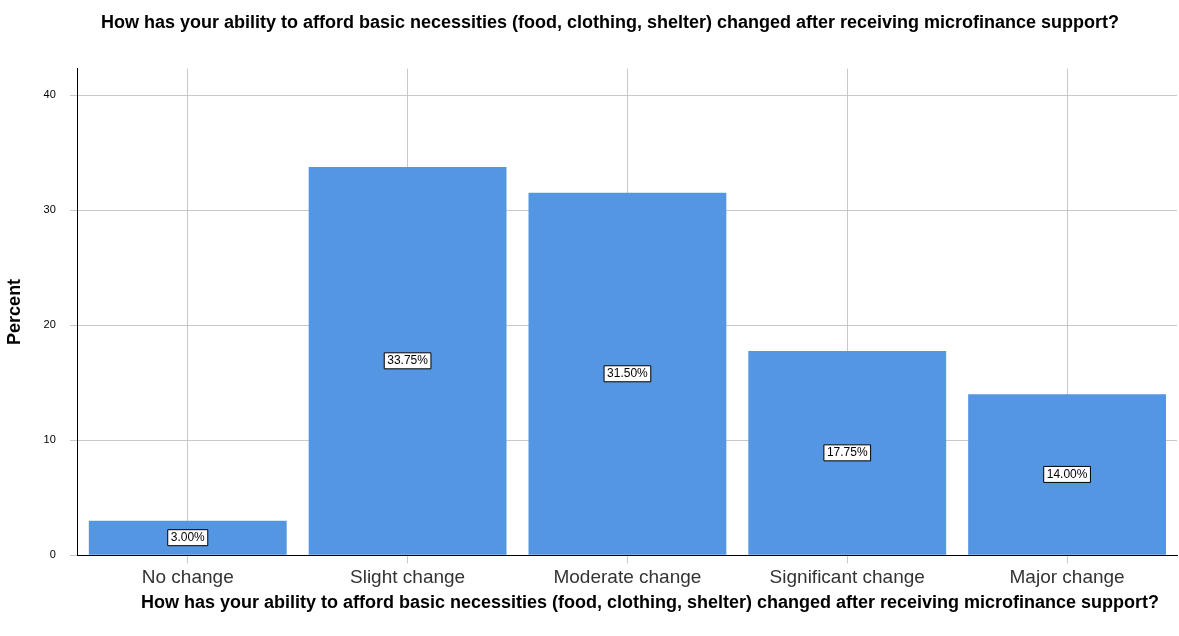 Image resolution: width=1179 pixels, height=636 pixels. I want to click on y-tick-label: 0, so click(52, 554).